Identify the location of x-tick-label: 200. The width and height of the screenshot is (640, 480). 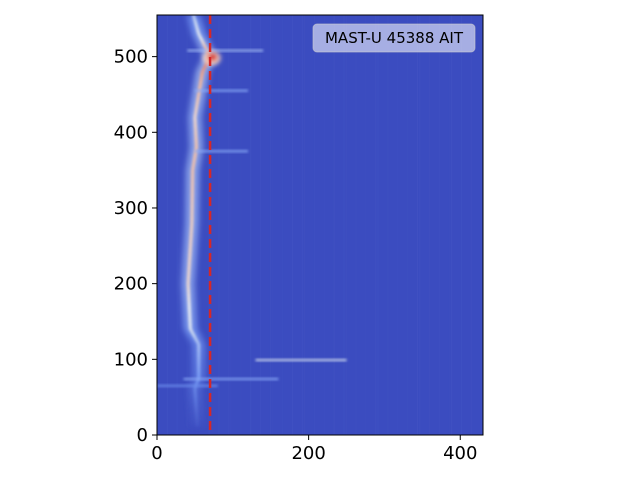
(308, 453).